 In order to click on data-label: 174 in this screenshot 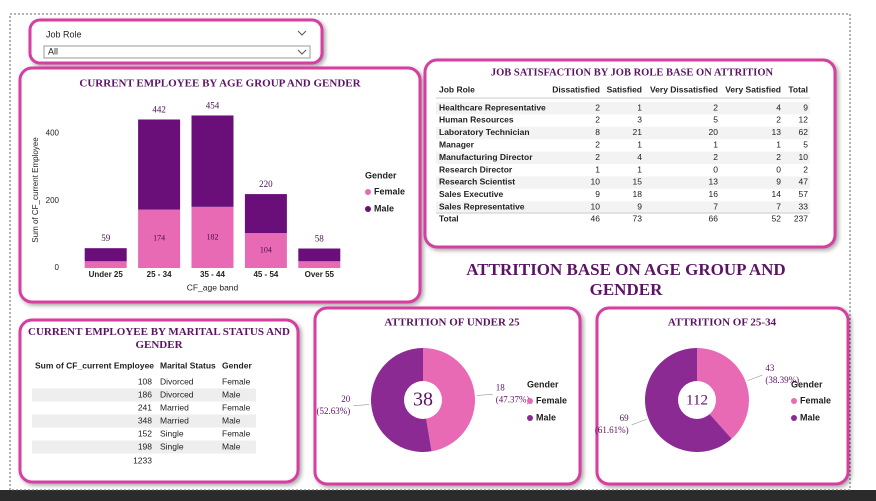, I will do `click(159, 238)`.